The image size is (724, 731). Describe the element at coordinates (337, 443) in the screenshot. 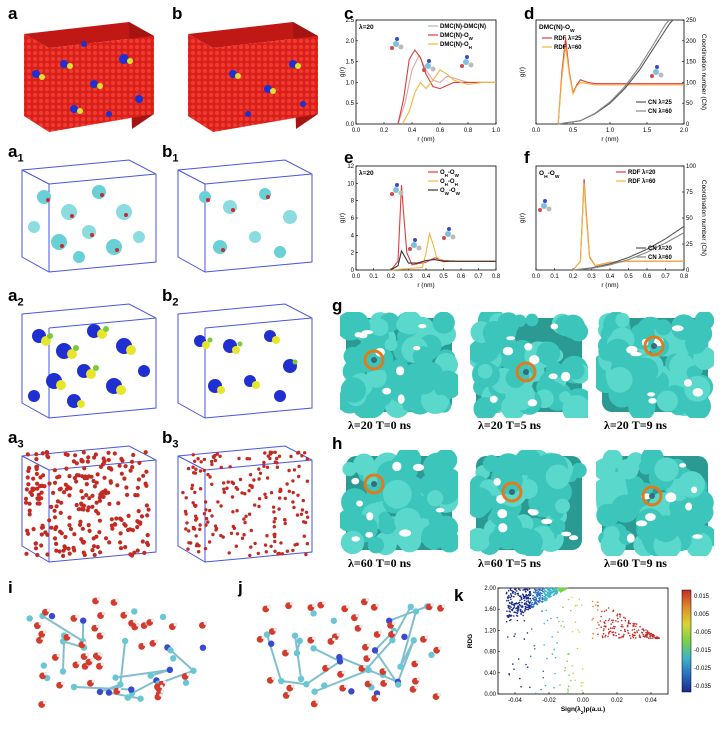

I see `panel-label-h: h` at that location.